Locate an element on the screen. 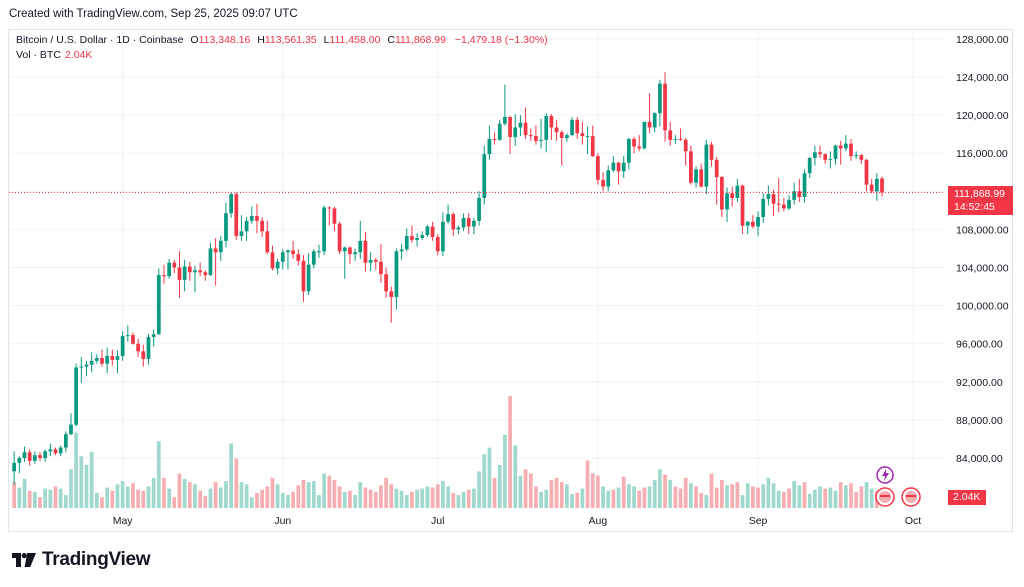  y-tick-label: 108,000.00 is located at coordinates (982, 230).